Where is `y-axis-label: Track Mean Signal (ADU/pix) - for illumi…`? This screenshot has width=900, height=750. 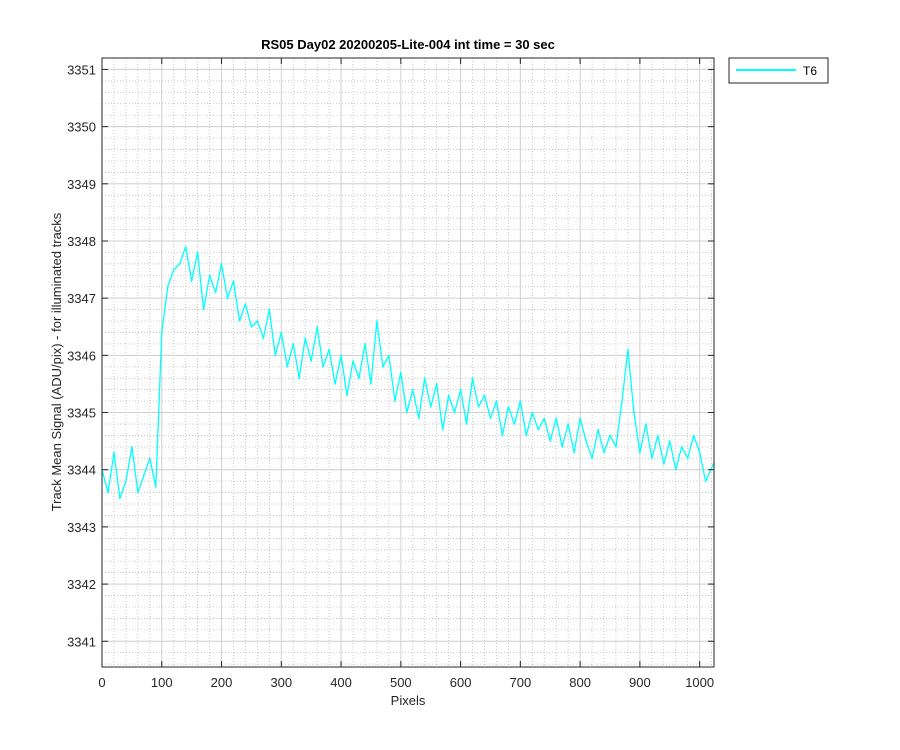 y-axis-label: Track Mean Signal (ADU/pix) - for illumi… is located at coordinates (56, 361).